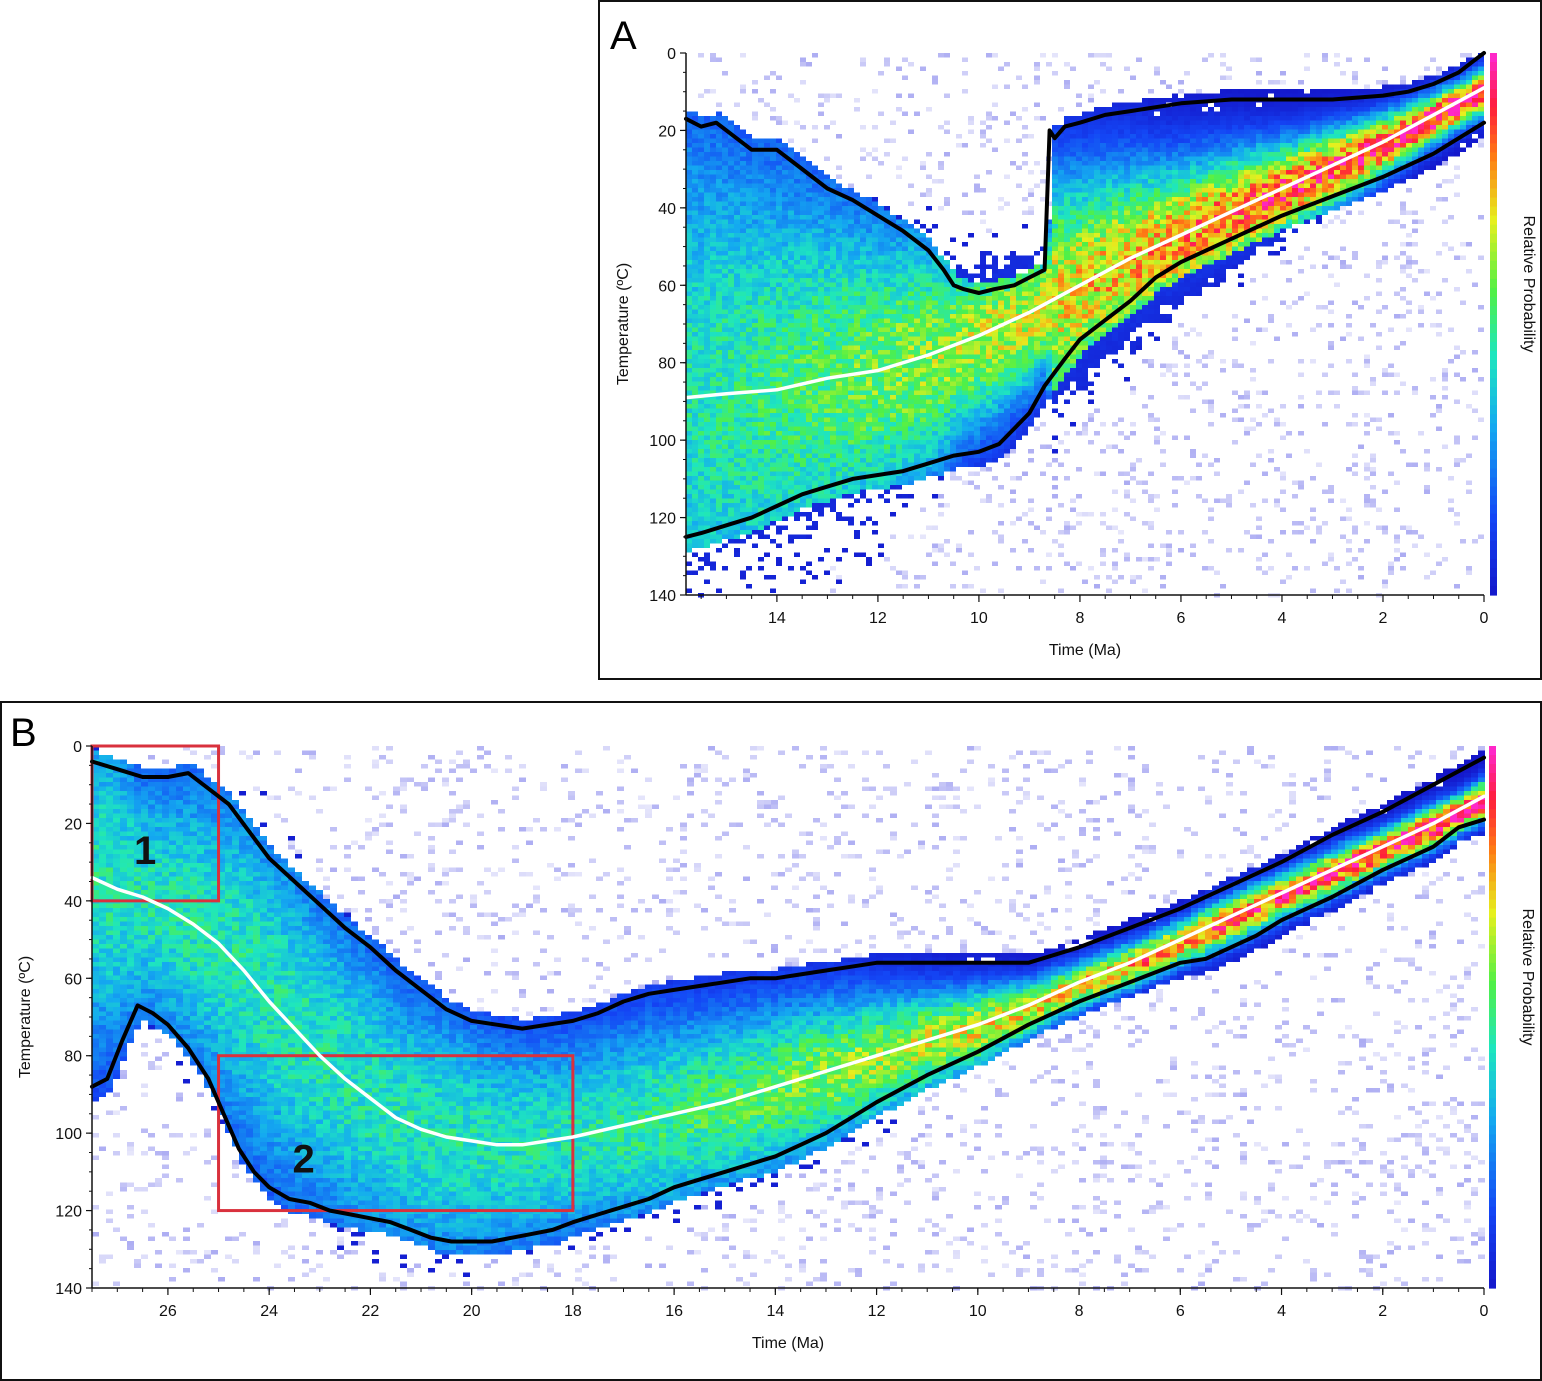  I want to click on region-box-label: 1, so click(145, 851).